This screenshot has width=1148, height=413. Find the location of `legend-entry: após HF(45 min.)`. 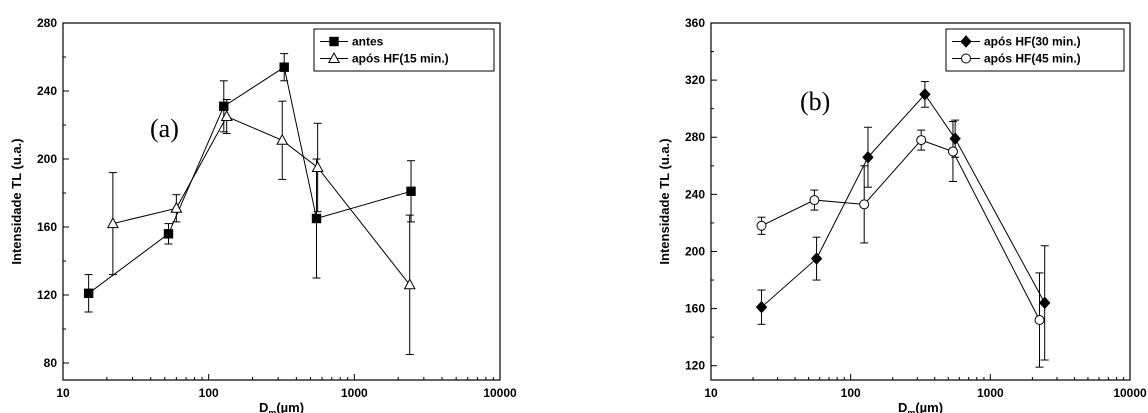

legend-entry: após HF(45 min.) is located at coordinates (1016, 59).